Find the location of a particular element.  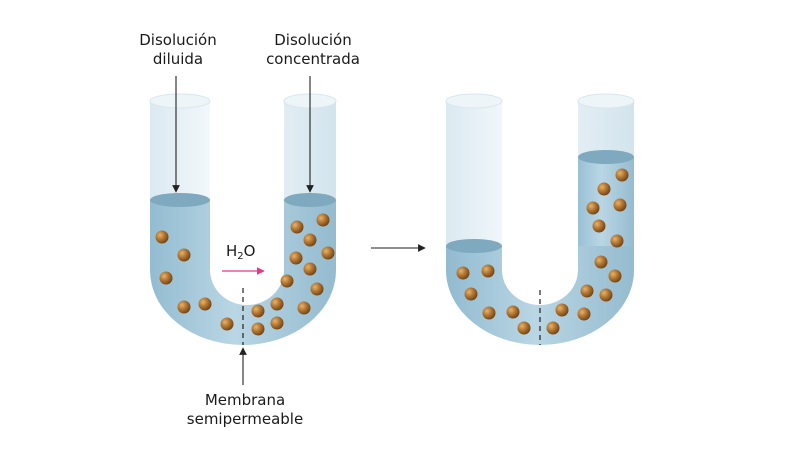

liquid-surface-left-b is located at coordinates (310, 200).